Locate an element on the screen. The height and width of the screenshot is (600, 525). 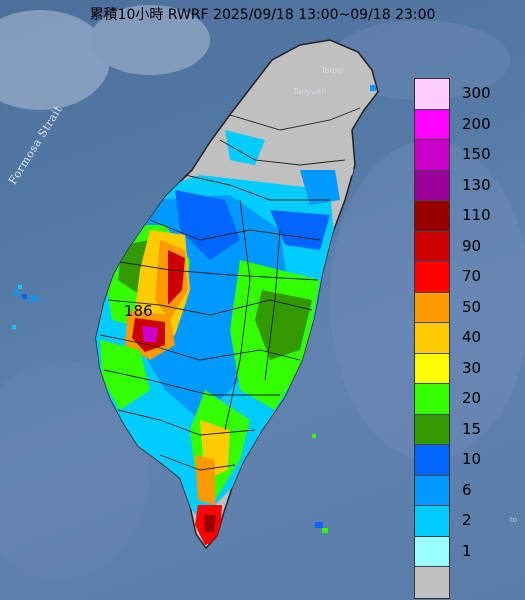
legend-tick-label: 20 is located at coordinates (472, 398).